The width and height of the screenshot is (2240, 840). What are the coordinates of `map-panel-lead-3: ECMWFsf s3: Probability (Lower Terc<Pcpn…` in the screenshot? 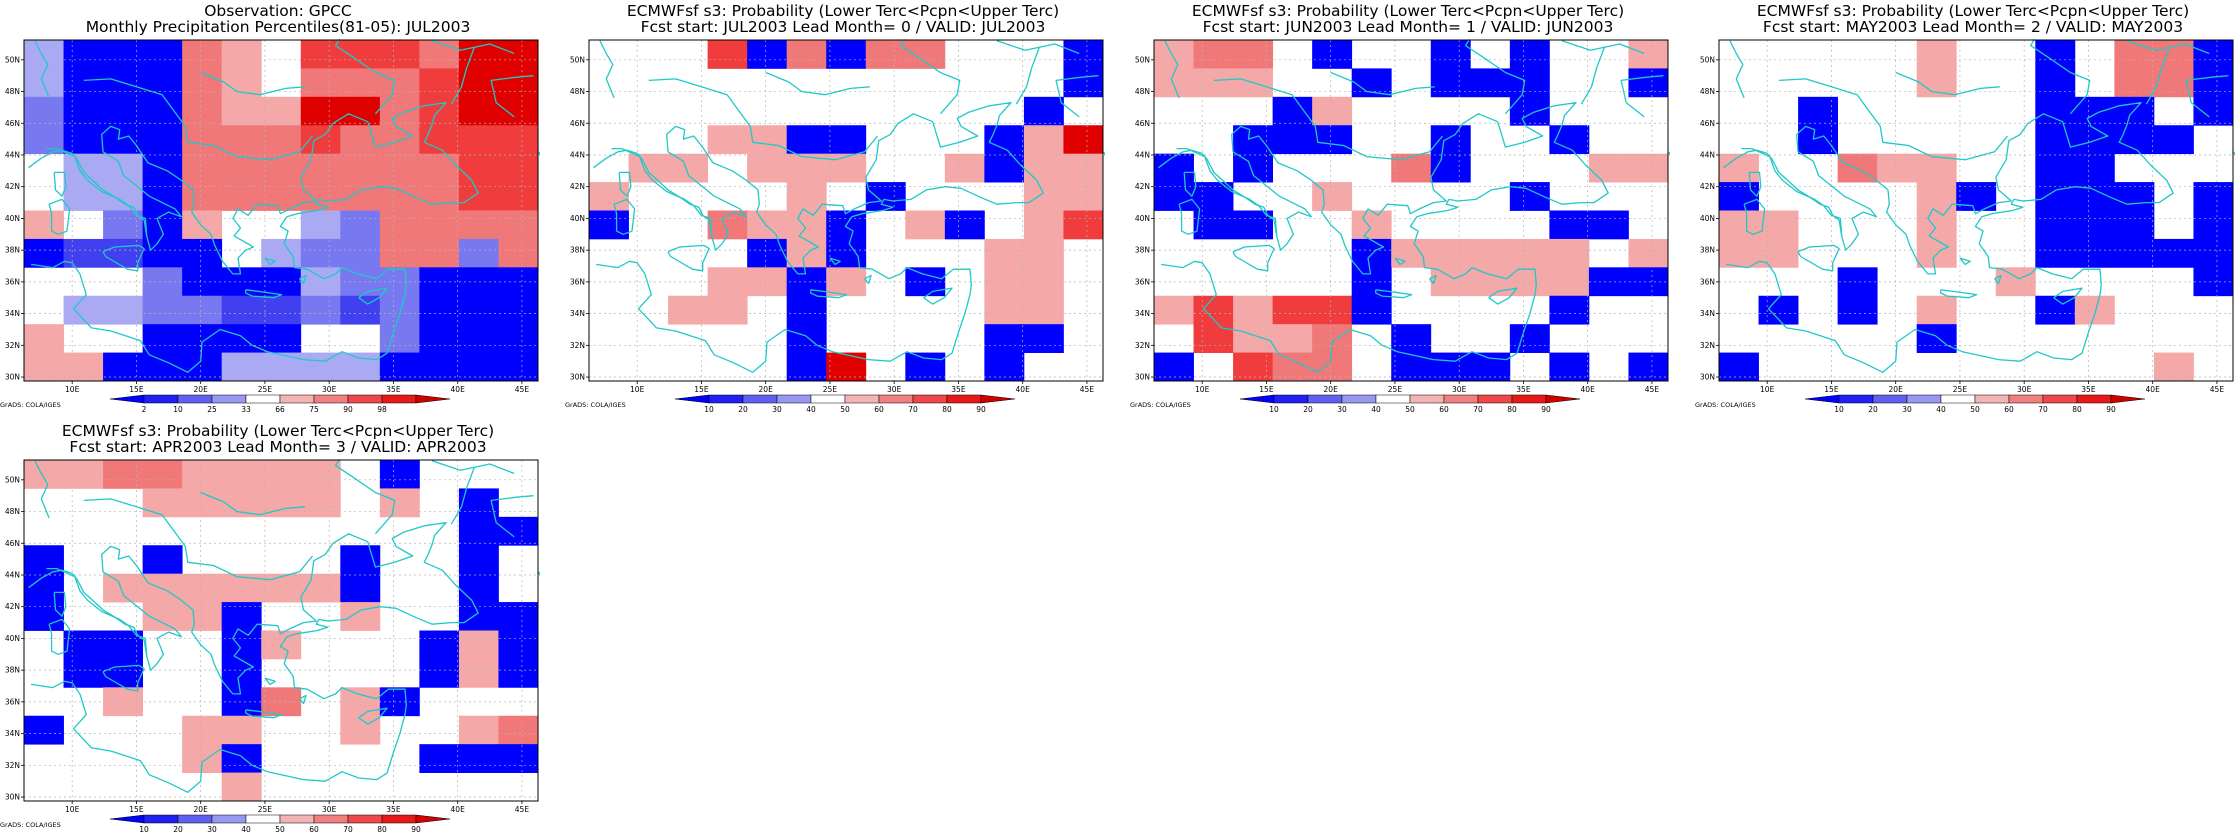 It's located at (270, 630).